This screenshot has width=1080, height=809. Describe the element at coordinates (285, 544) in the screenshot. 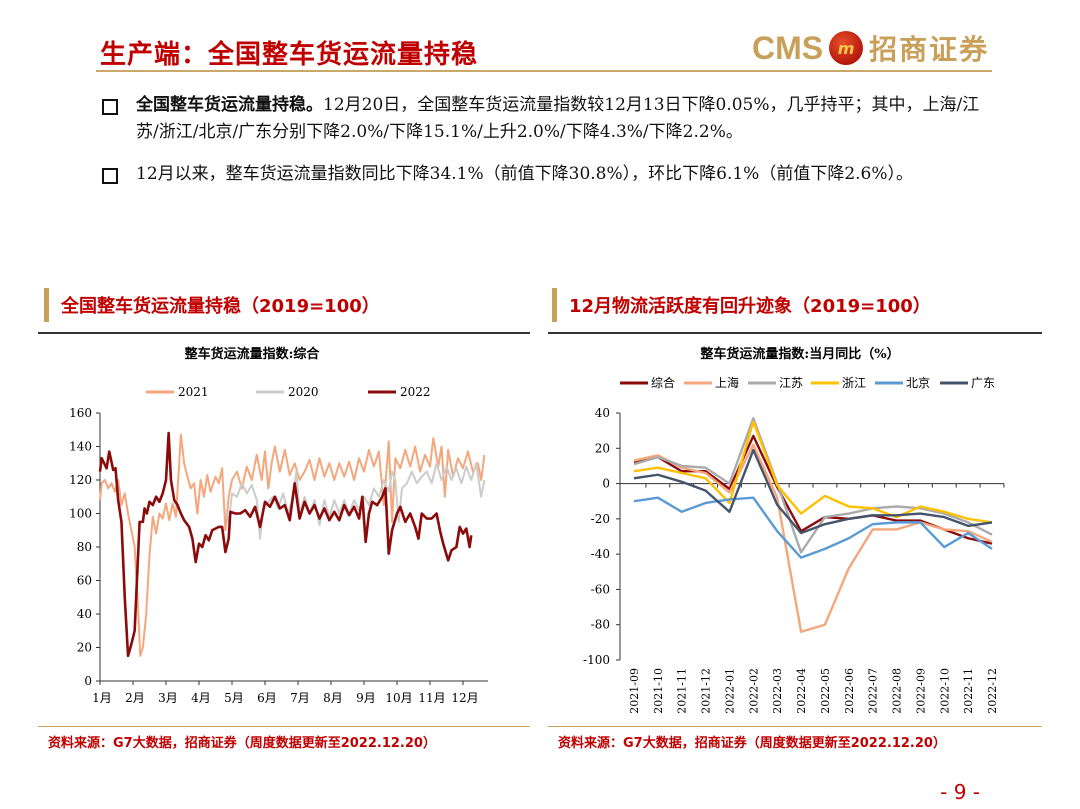

I see `series-line-2022` at that location.